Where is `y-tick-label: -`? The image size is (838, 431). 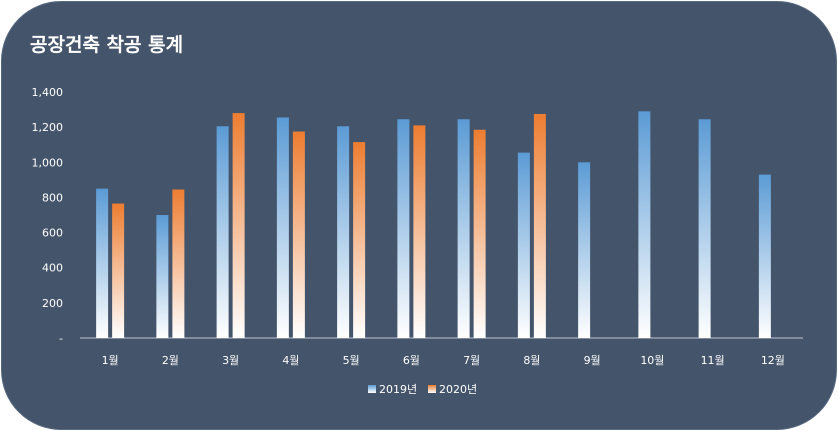
y-tick-label: - is located at coordinates (61, 338).